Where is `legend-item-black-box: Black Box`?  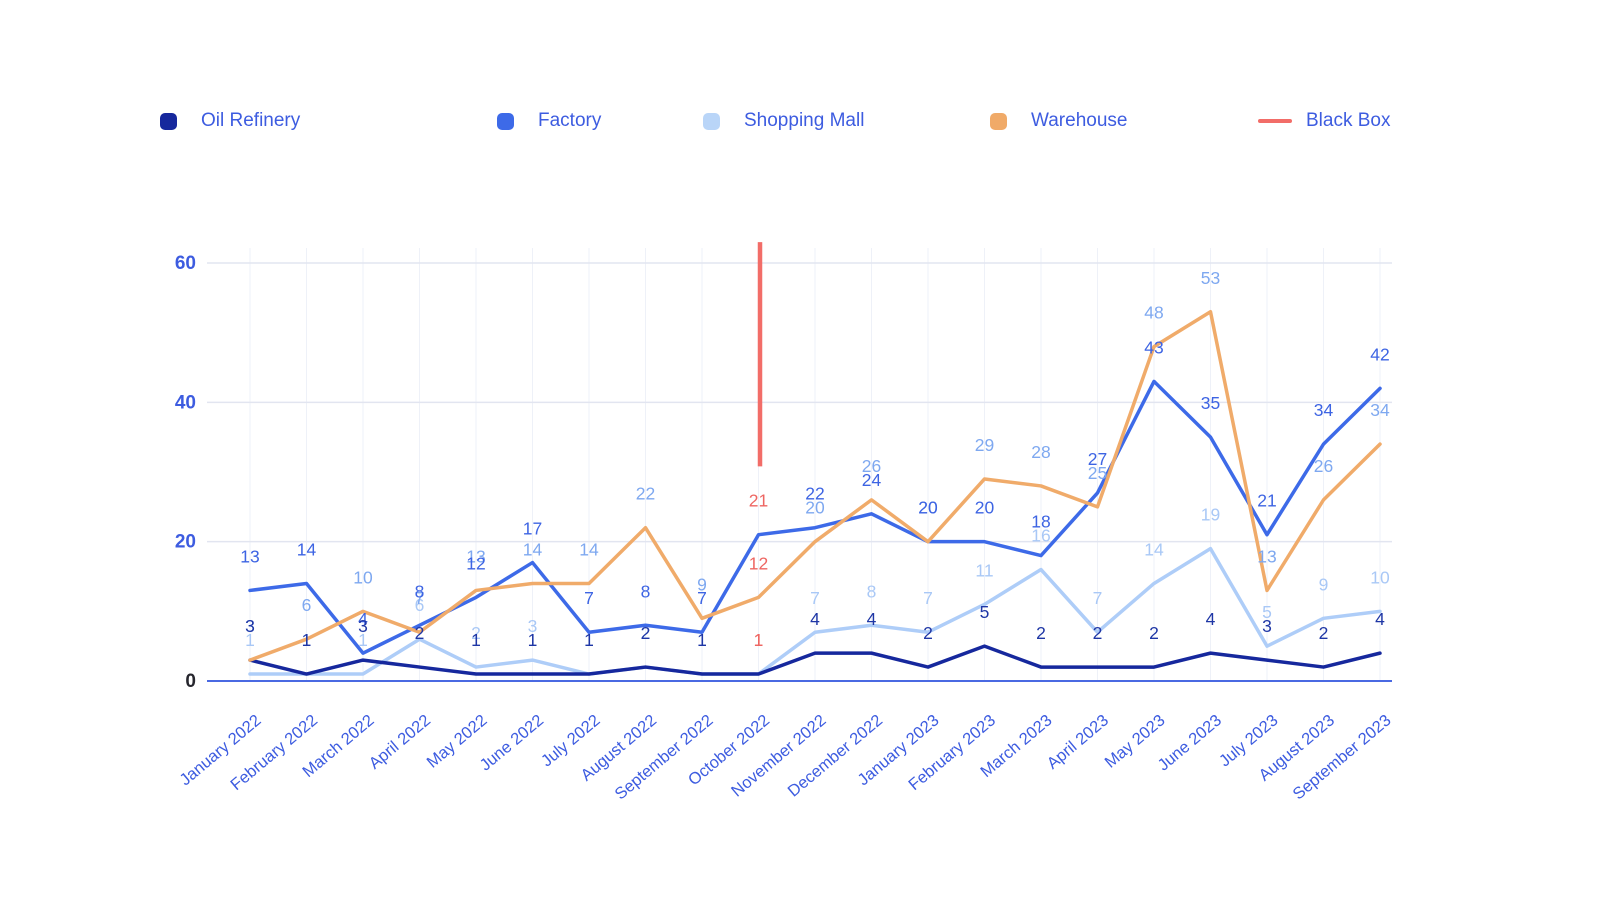 legend-item-black-box: Black Box is located at coordinates (1324, 121).